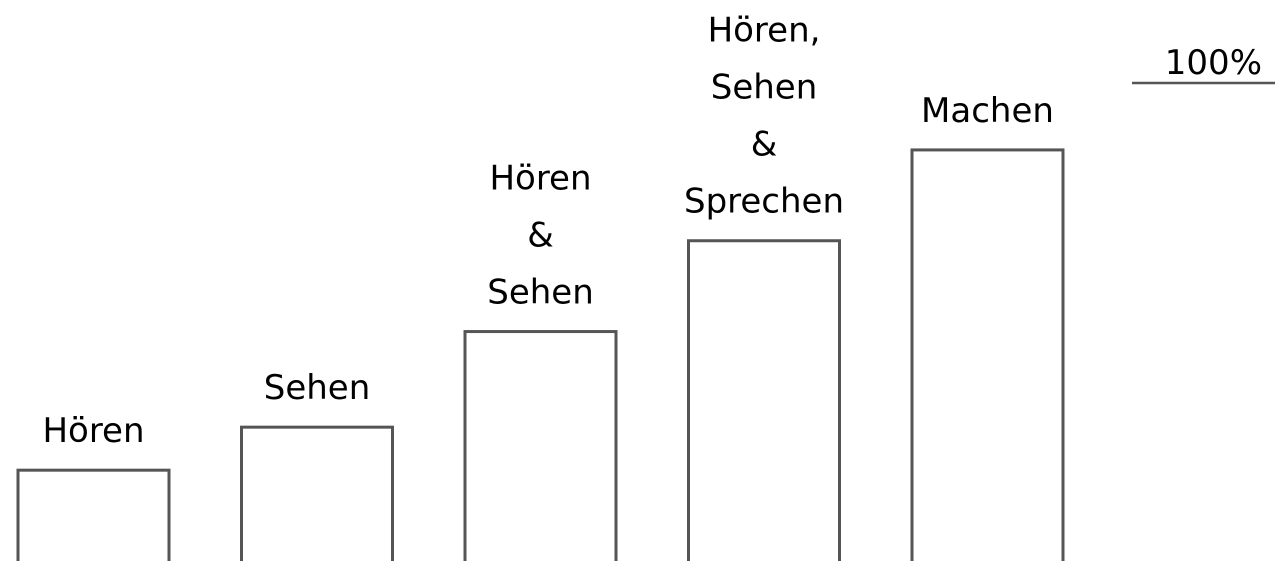  What do you see at coordinates (764, 202) in the screenshot?
I see `category-label: Sprechen` at bounding box center [764, 202].